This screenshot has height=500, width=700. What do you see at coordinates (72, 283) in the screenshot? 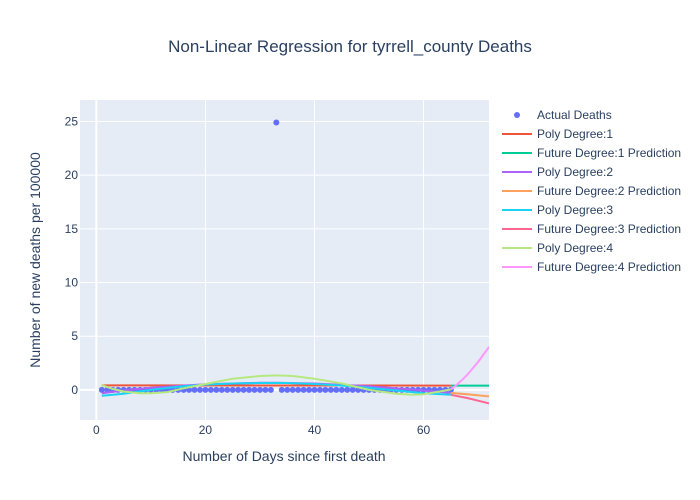
I see `y-tick-label: 10` at bounding box center [72, 283].